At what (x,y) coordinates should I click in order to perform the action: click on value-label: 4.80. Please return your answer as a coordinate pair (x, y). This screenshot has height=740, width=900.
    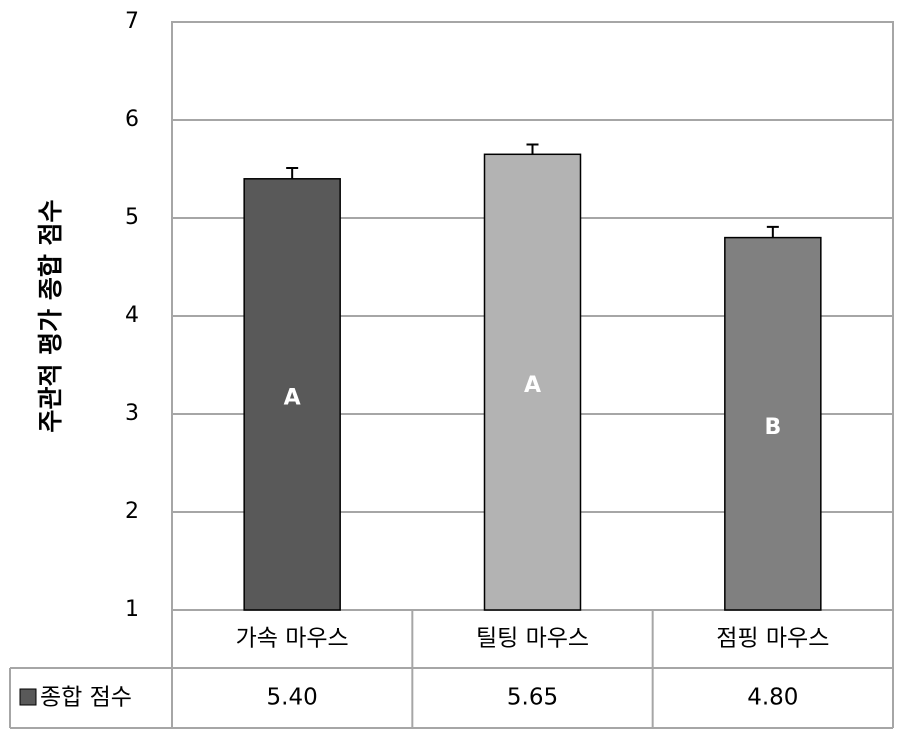
    Looking at the image, I should click on (772, 698).